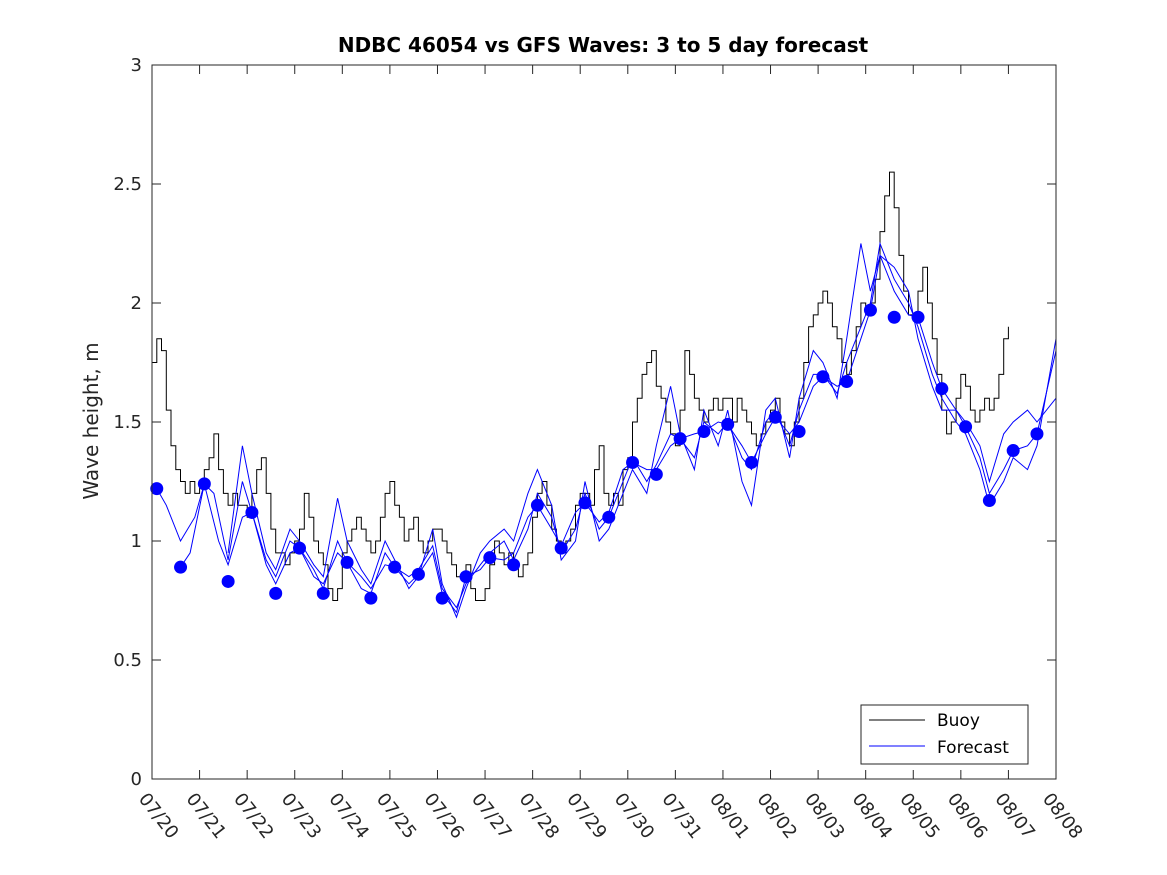 This screenshot has width=1167, height=875. What do you see at coordinates (91, 420) in the screenshot?
I see `y-axis-label: Wave height, m` at bounding box center [91, 420].